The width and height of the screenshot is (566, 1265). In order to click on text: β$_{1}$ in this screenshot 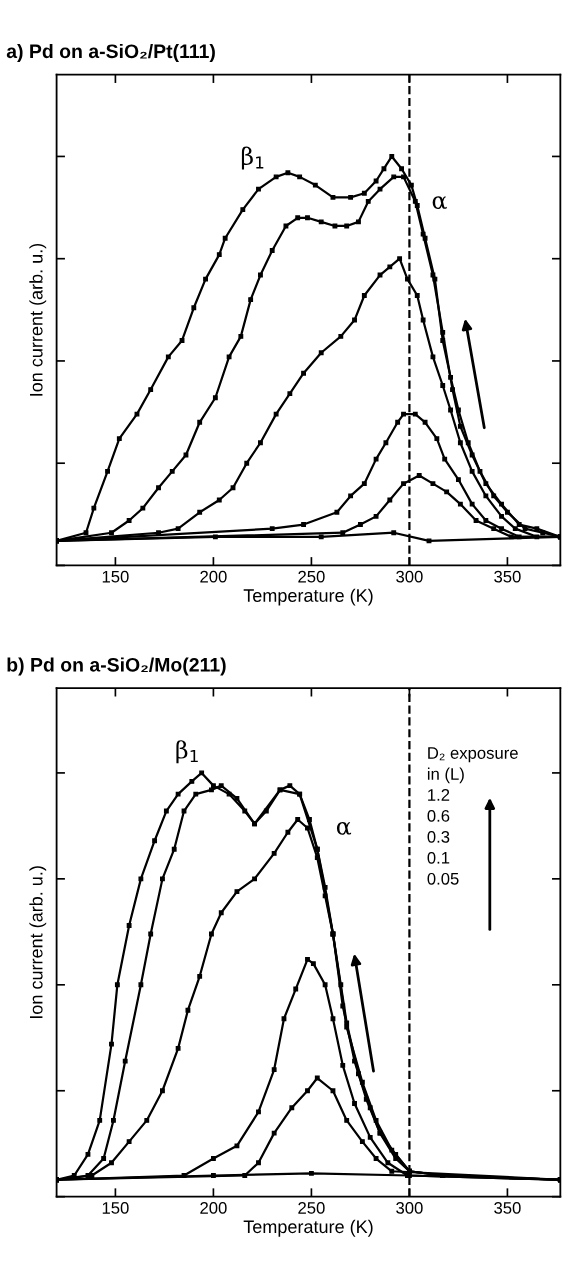, I will do `click(187, 752)`.